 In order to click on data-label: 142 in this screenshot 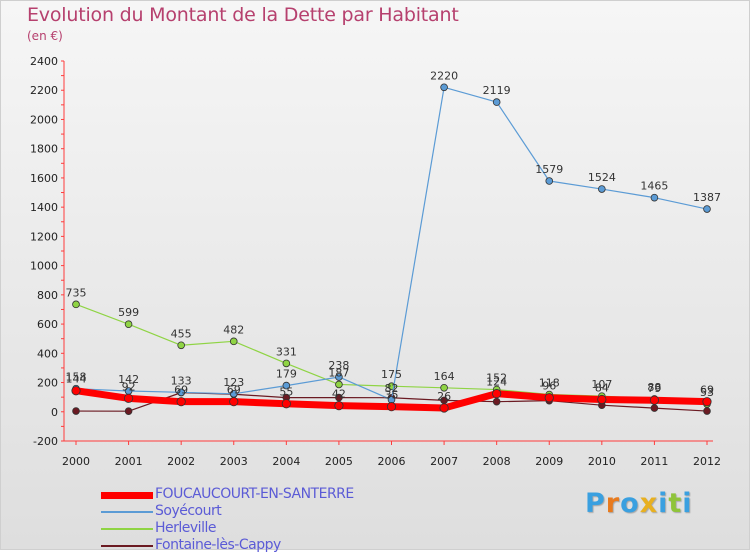, I will do `click(128, 379)`.